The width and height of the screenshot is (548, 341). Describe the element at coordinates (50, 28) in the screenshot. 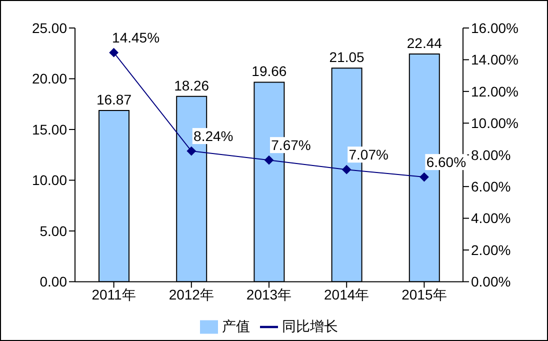

I see `y-tick-label: 25.00` at that location.